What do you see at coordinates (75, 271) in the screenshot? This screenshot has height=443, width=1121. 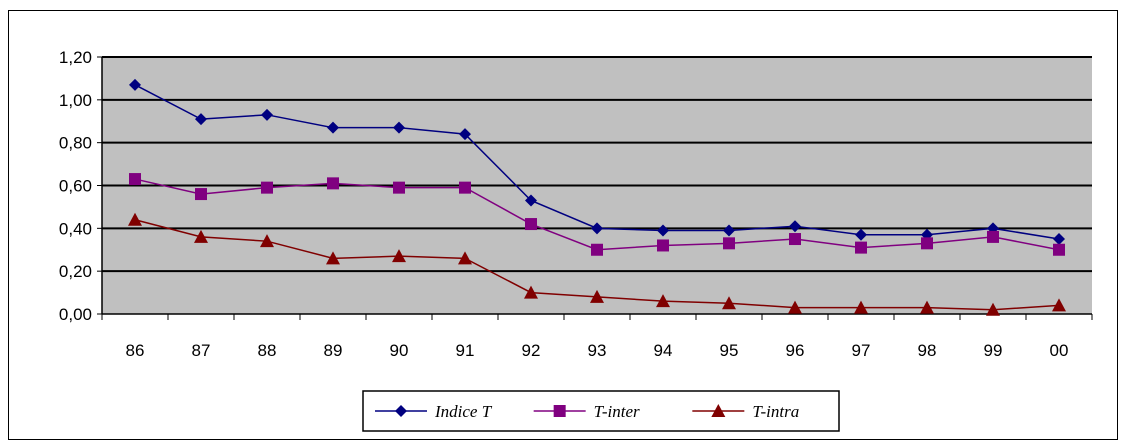 I see `y-tick-label: 0,20` at bounding box center [75, 271].